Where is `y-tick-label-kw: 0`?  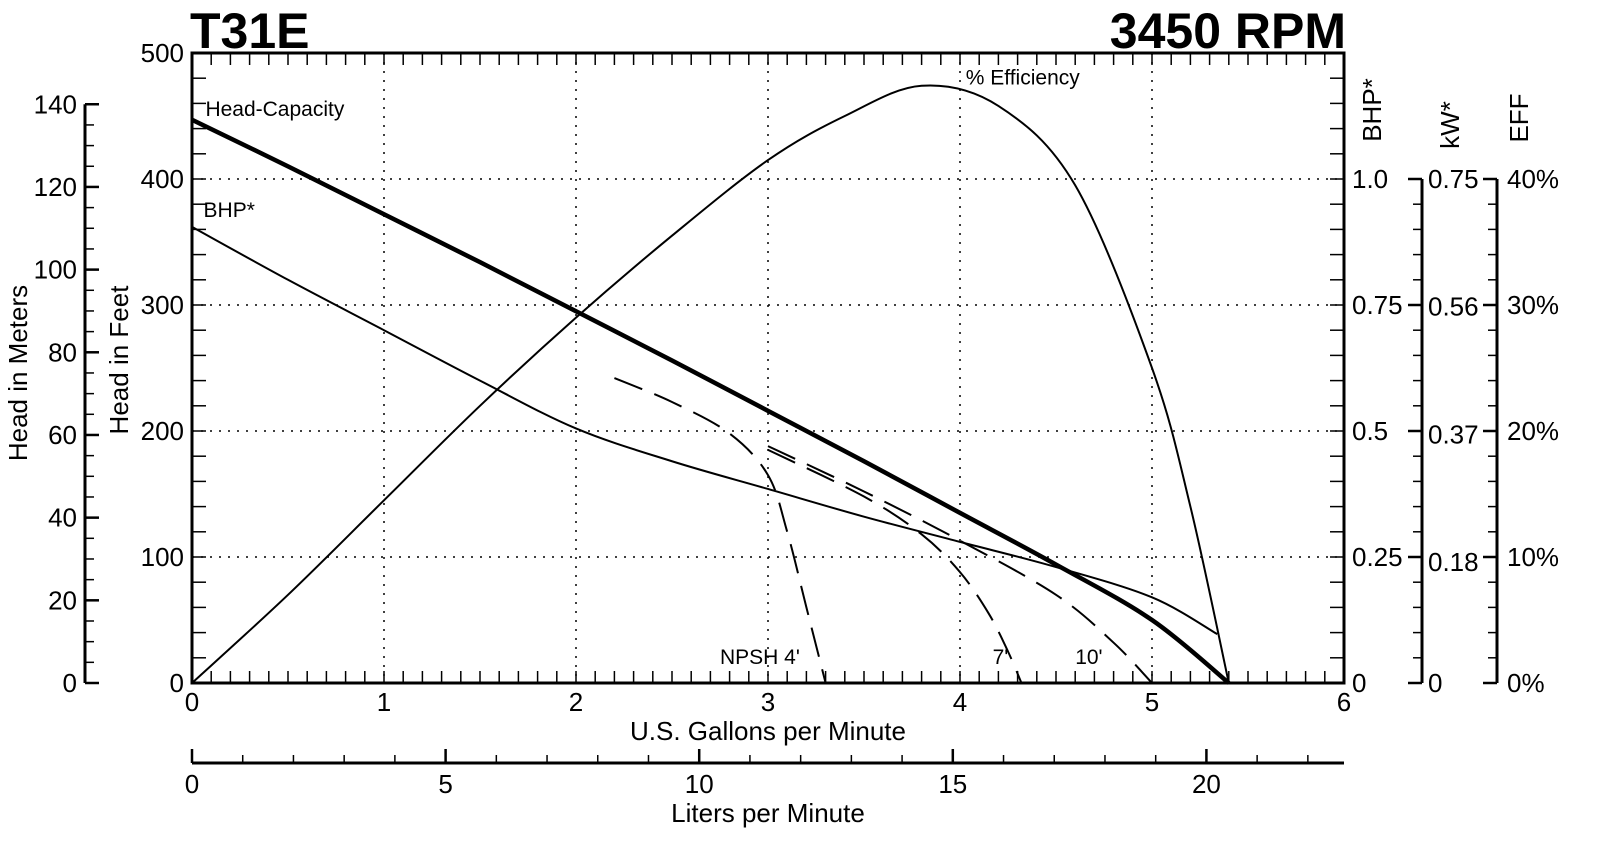 y-tick-label-kw: 0 is located at coordinates (1435, 683).